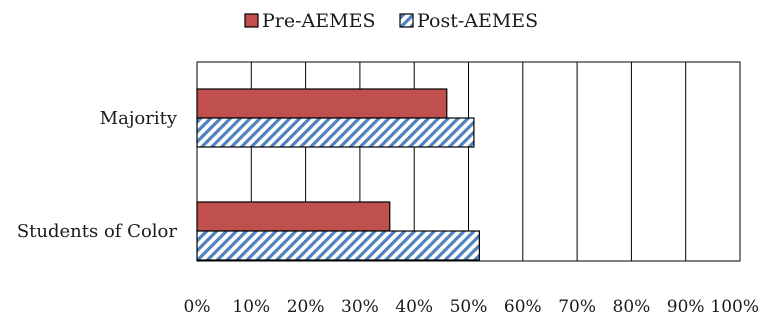 This screenshot has width=761, height=321. What do you see at coordinates (686, 307) in the screenshot?
I see `x-tick-label-9: 90%` at bounding box center [686, 307].